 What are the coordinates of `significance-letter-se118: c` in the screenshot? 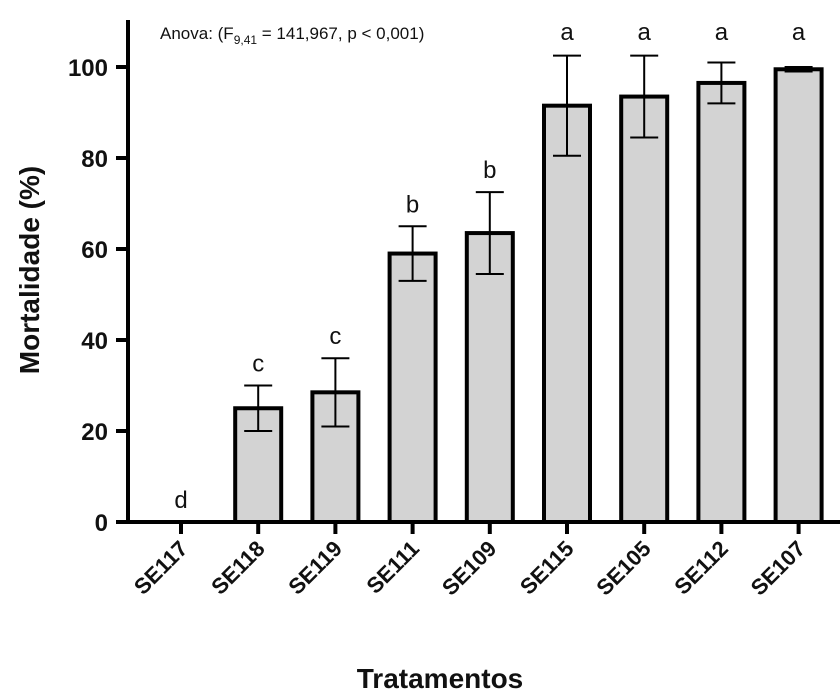 It's located at (258, 364).